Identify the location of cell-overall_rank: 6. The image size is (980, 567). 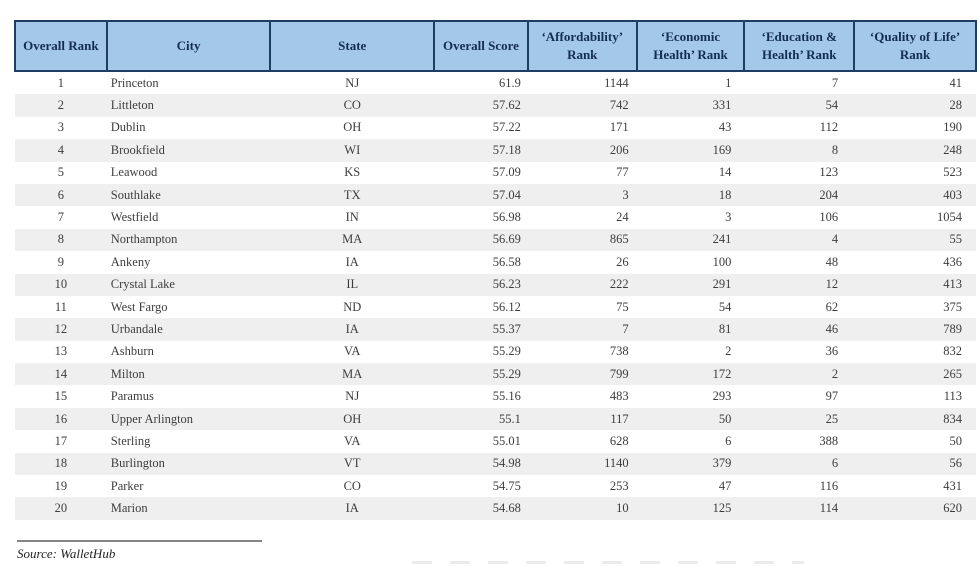
(60, 194).